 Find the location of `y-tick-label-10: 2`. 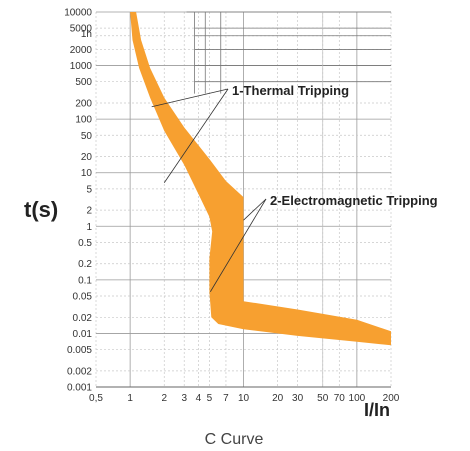

y-tick-label-10: 2 is located at coordinates (89, 211).